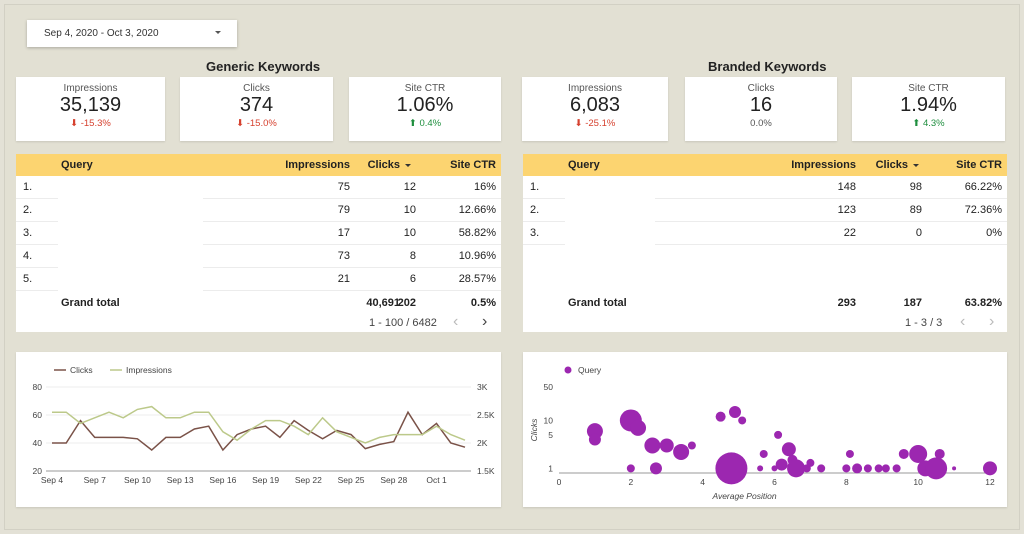  What do you see at coordinates (559, 482) in the screenshot?
I see `x-tick-label: 0` at bounding box center [559, 482].